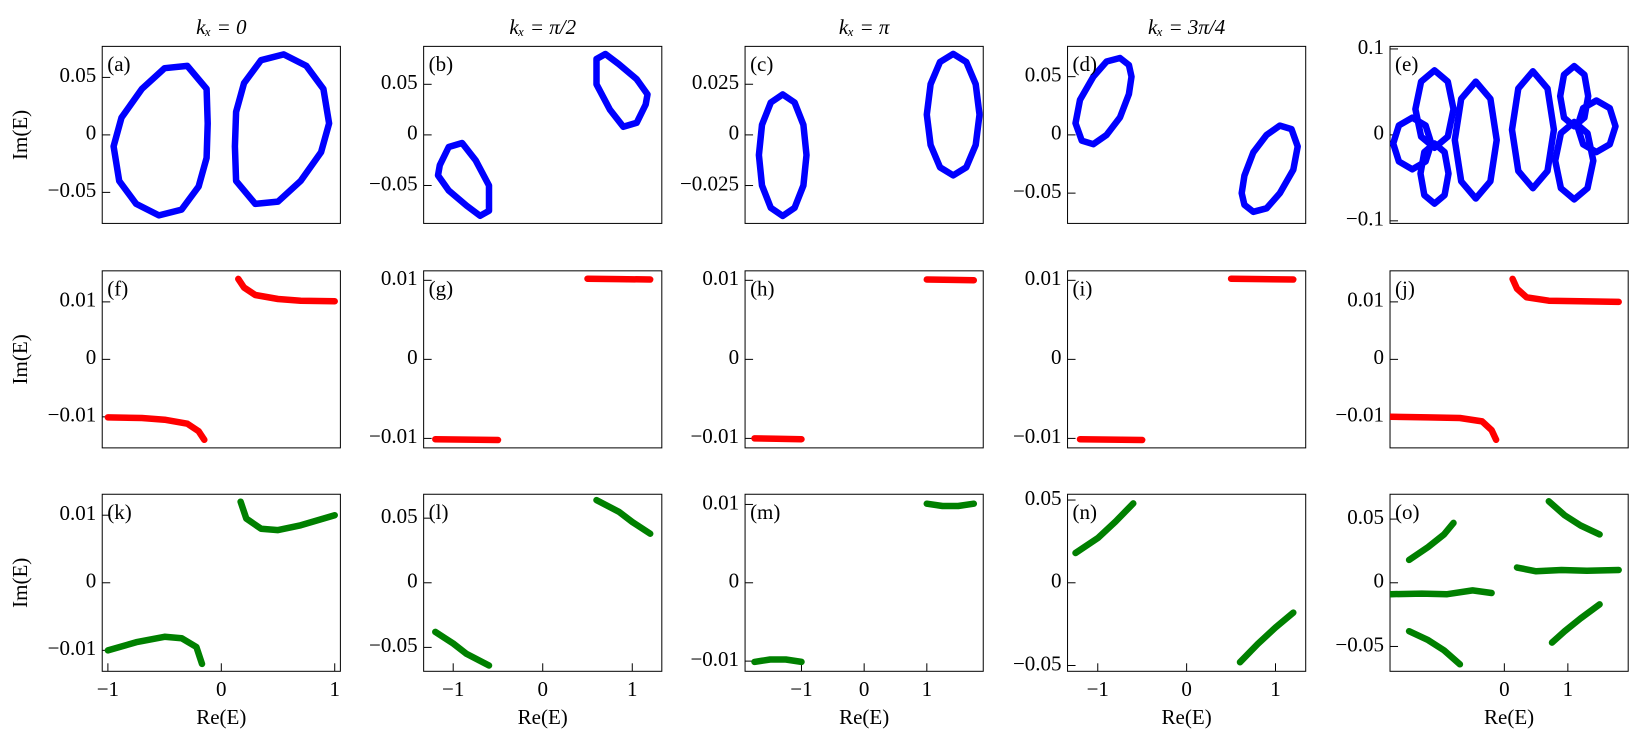 This screenshot has height=740, width=1644. Describe the element at coordinates (441, 289) in the screenshot. I see `panel-label: (g)` at that location.